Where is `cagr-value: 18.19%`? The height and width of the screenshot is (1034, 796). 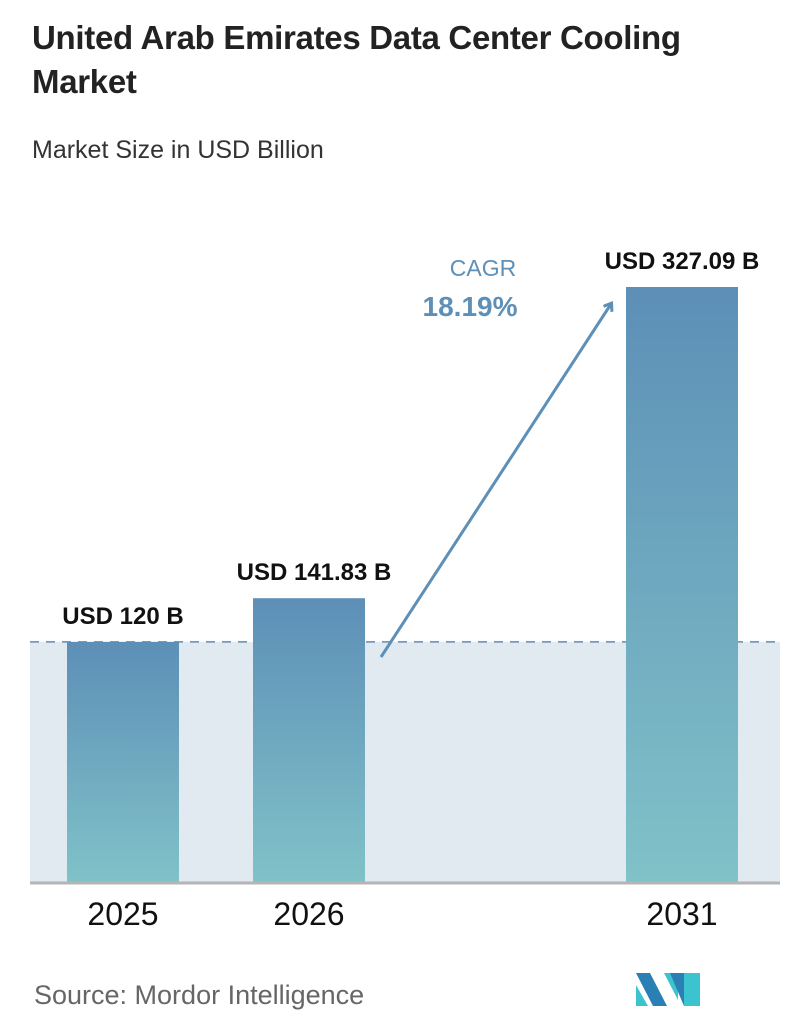 cagr-value: 18.19% is located at coordinates (470, 306).